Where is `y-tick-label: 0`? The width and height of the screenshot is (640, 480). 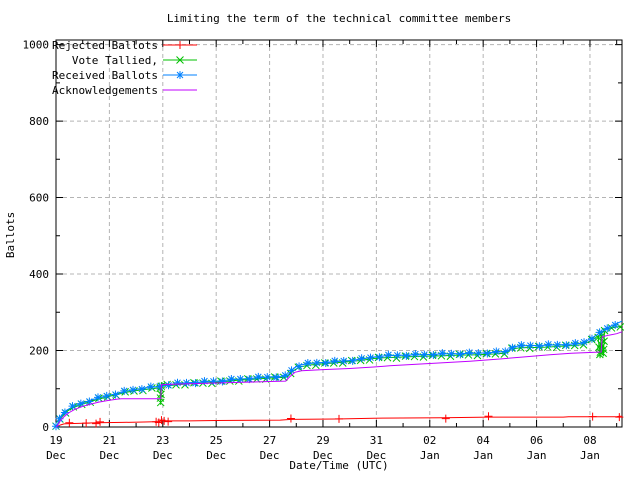 y-tick-label: 0 is located at coordinates (45, 427).